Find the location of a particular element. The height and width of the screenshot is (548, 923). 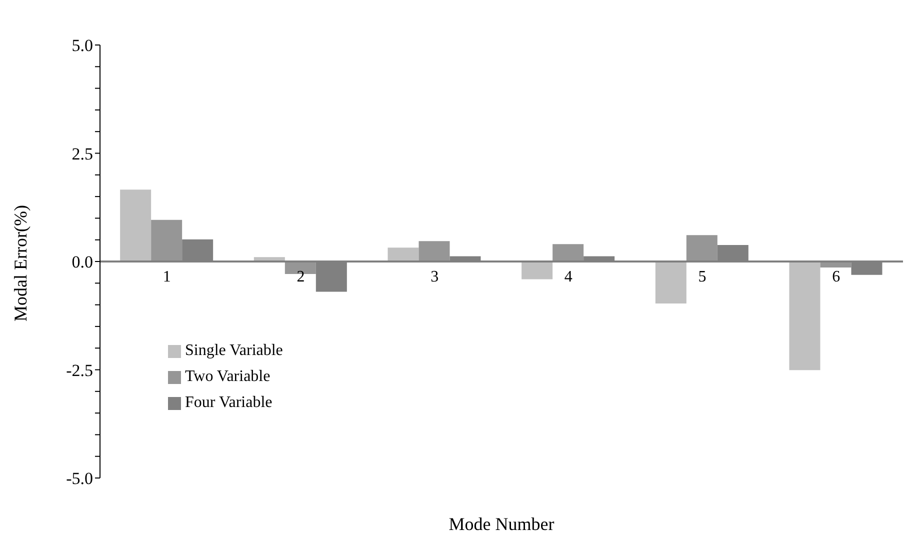

legend-label: Single Variable is located at coordinates (234, 350).